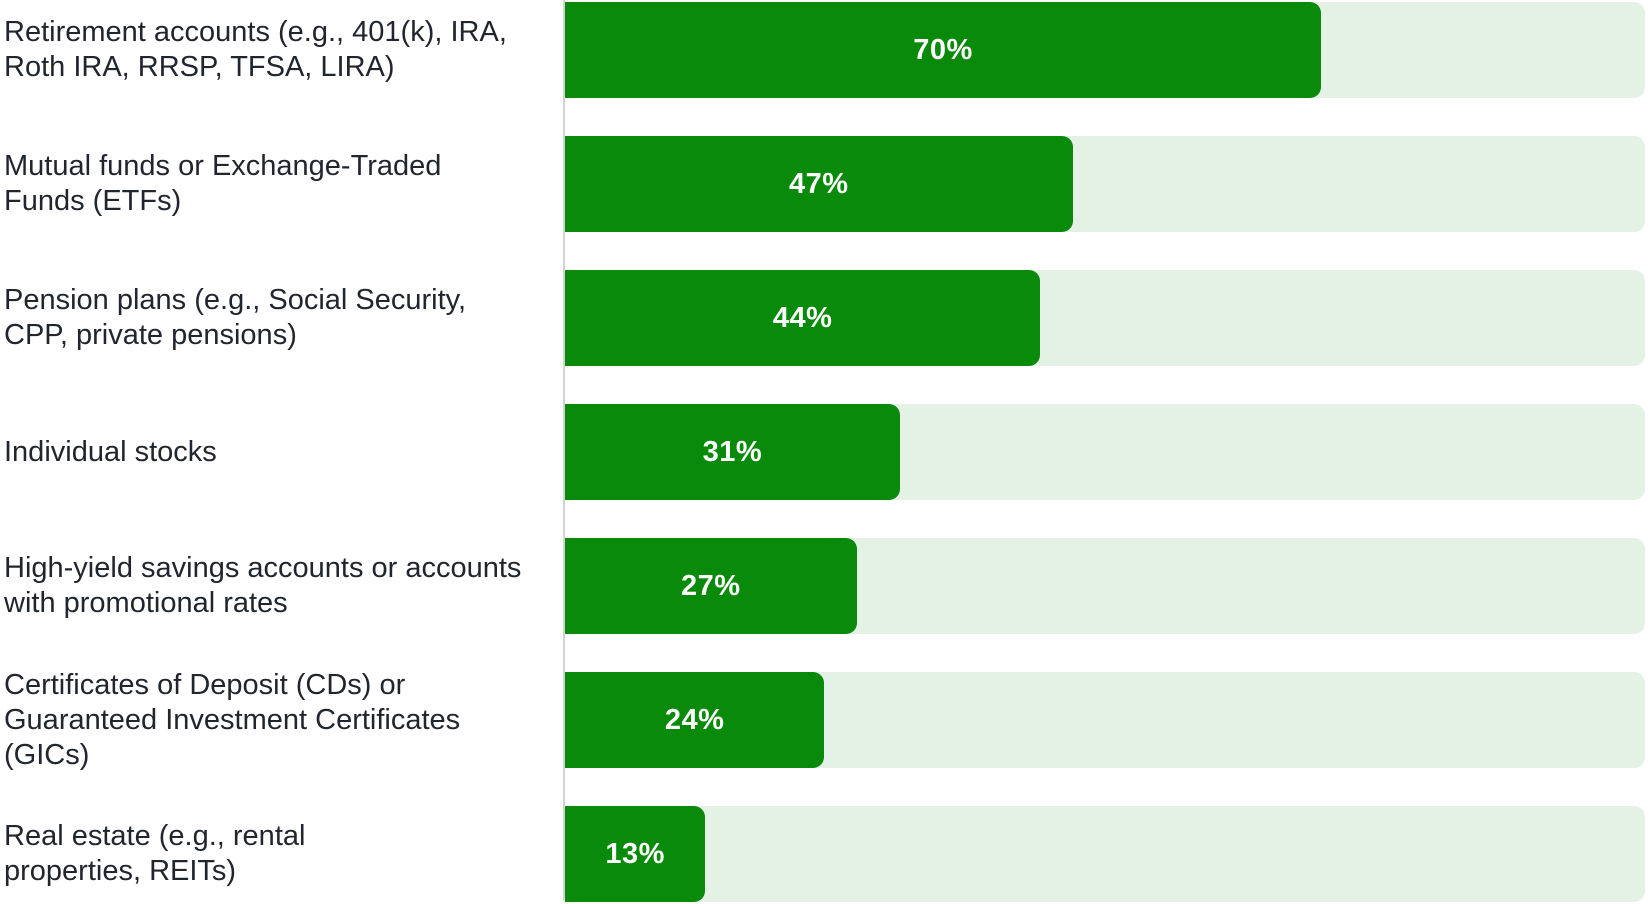 The image size is (1650, 904). I want to click on bar-value-label: 70%, so click(943, 49).